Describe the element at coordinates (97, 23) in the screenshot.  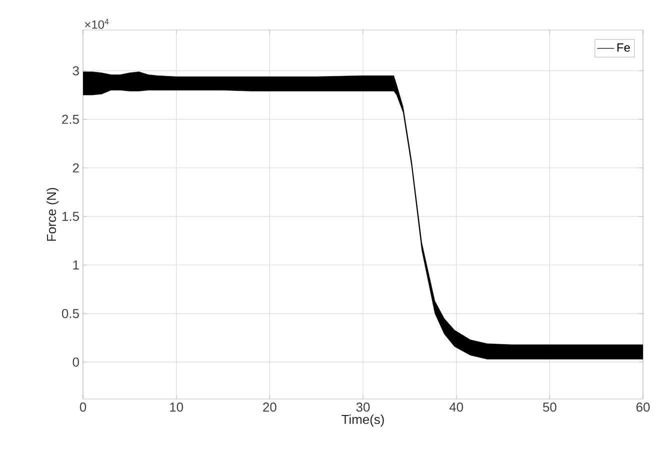
I see `text: ×10$^{4}$` at that location.